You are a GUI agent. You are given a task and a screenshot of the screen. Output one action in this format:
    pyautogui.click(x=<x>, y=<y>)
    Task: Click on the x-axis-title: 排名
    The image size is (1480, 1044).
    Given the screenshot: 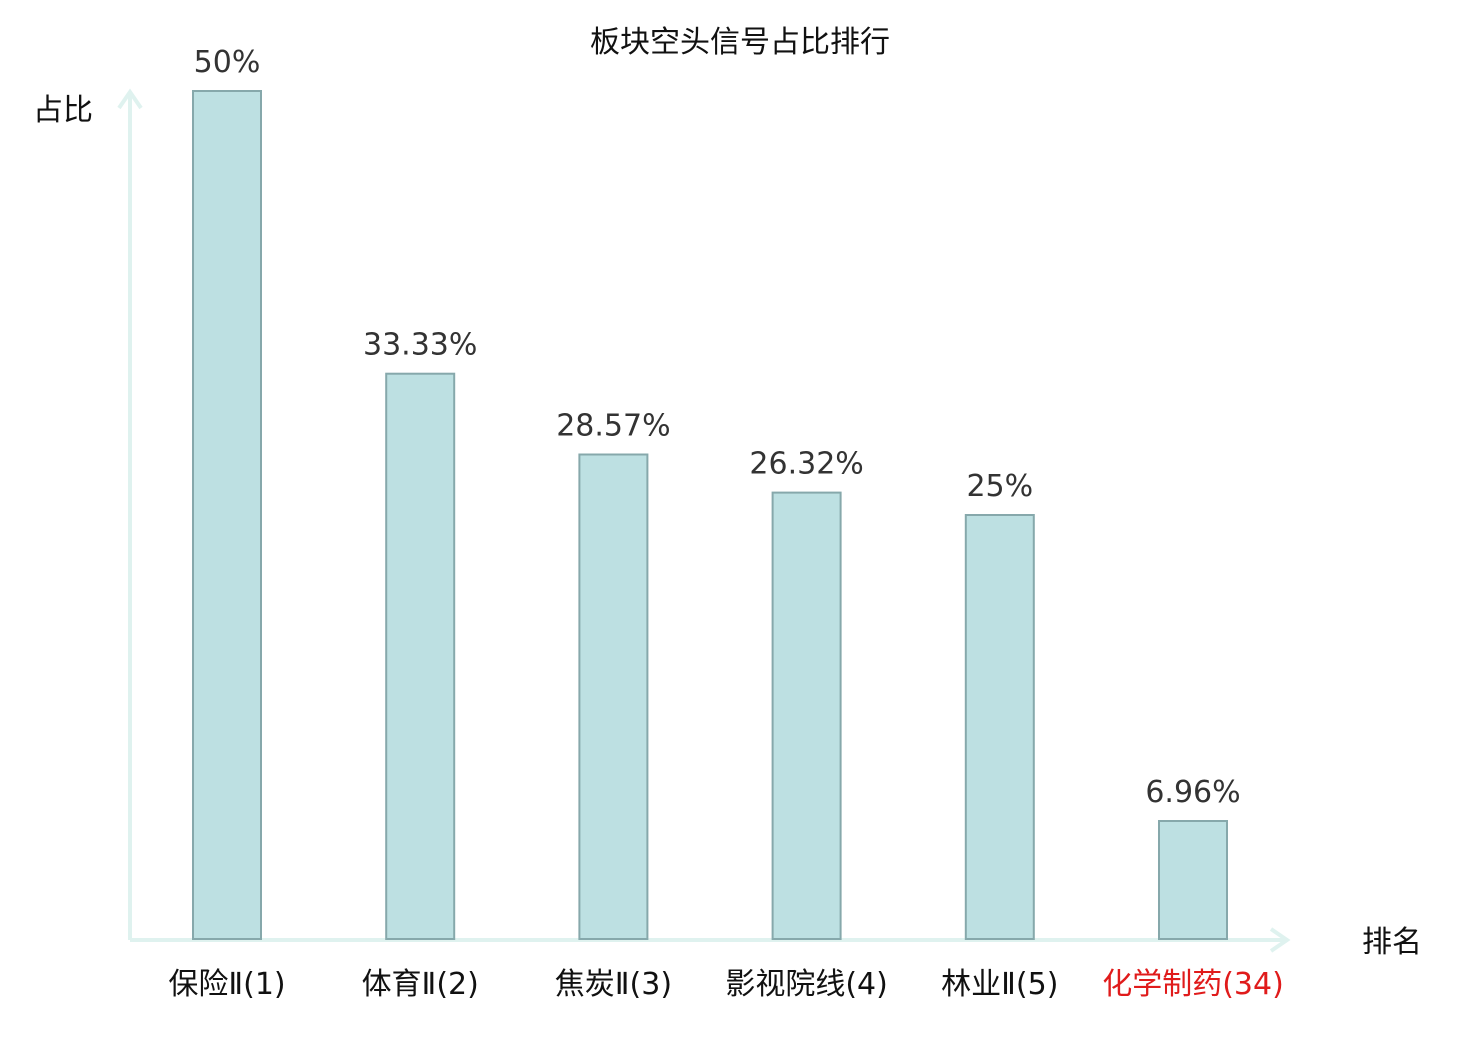 What is the action you would take?
    pyautogui.click(x=1392, y=942)
    